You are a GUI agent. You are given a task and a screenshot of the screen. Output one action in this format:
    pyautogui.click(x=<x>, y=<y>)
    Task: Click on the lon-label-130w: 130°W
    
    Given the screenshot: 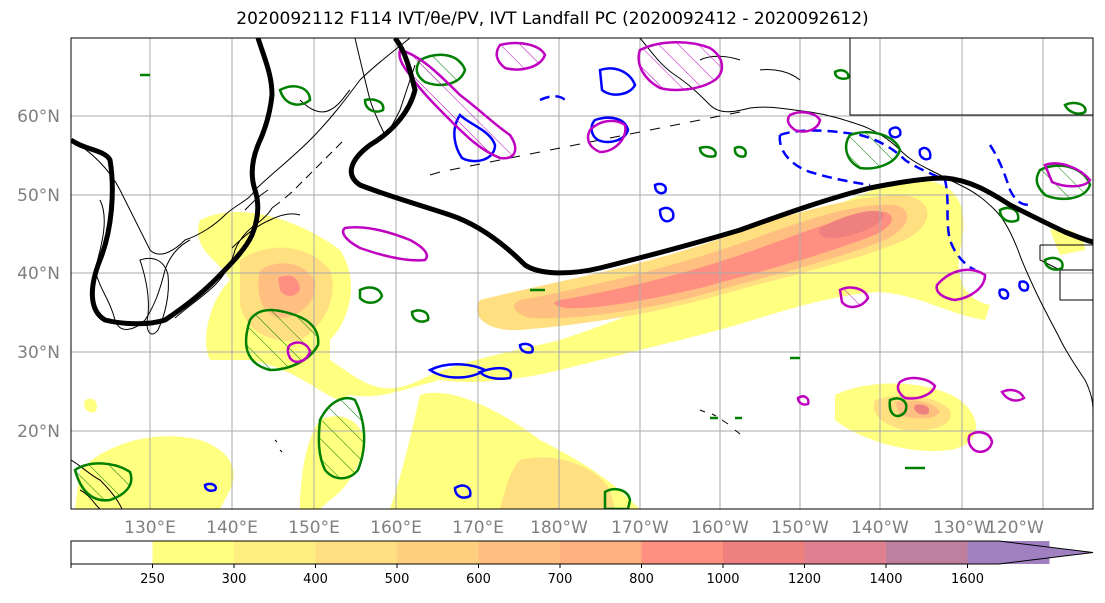 What is the action you would take?
    pyautogui.click(x=962, y=528)
    